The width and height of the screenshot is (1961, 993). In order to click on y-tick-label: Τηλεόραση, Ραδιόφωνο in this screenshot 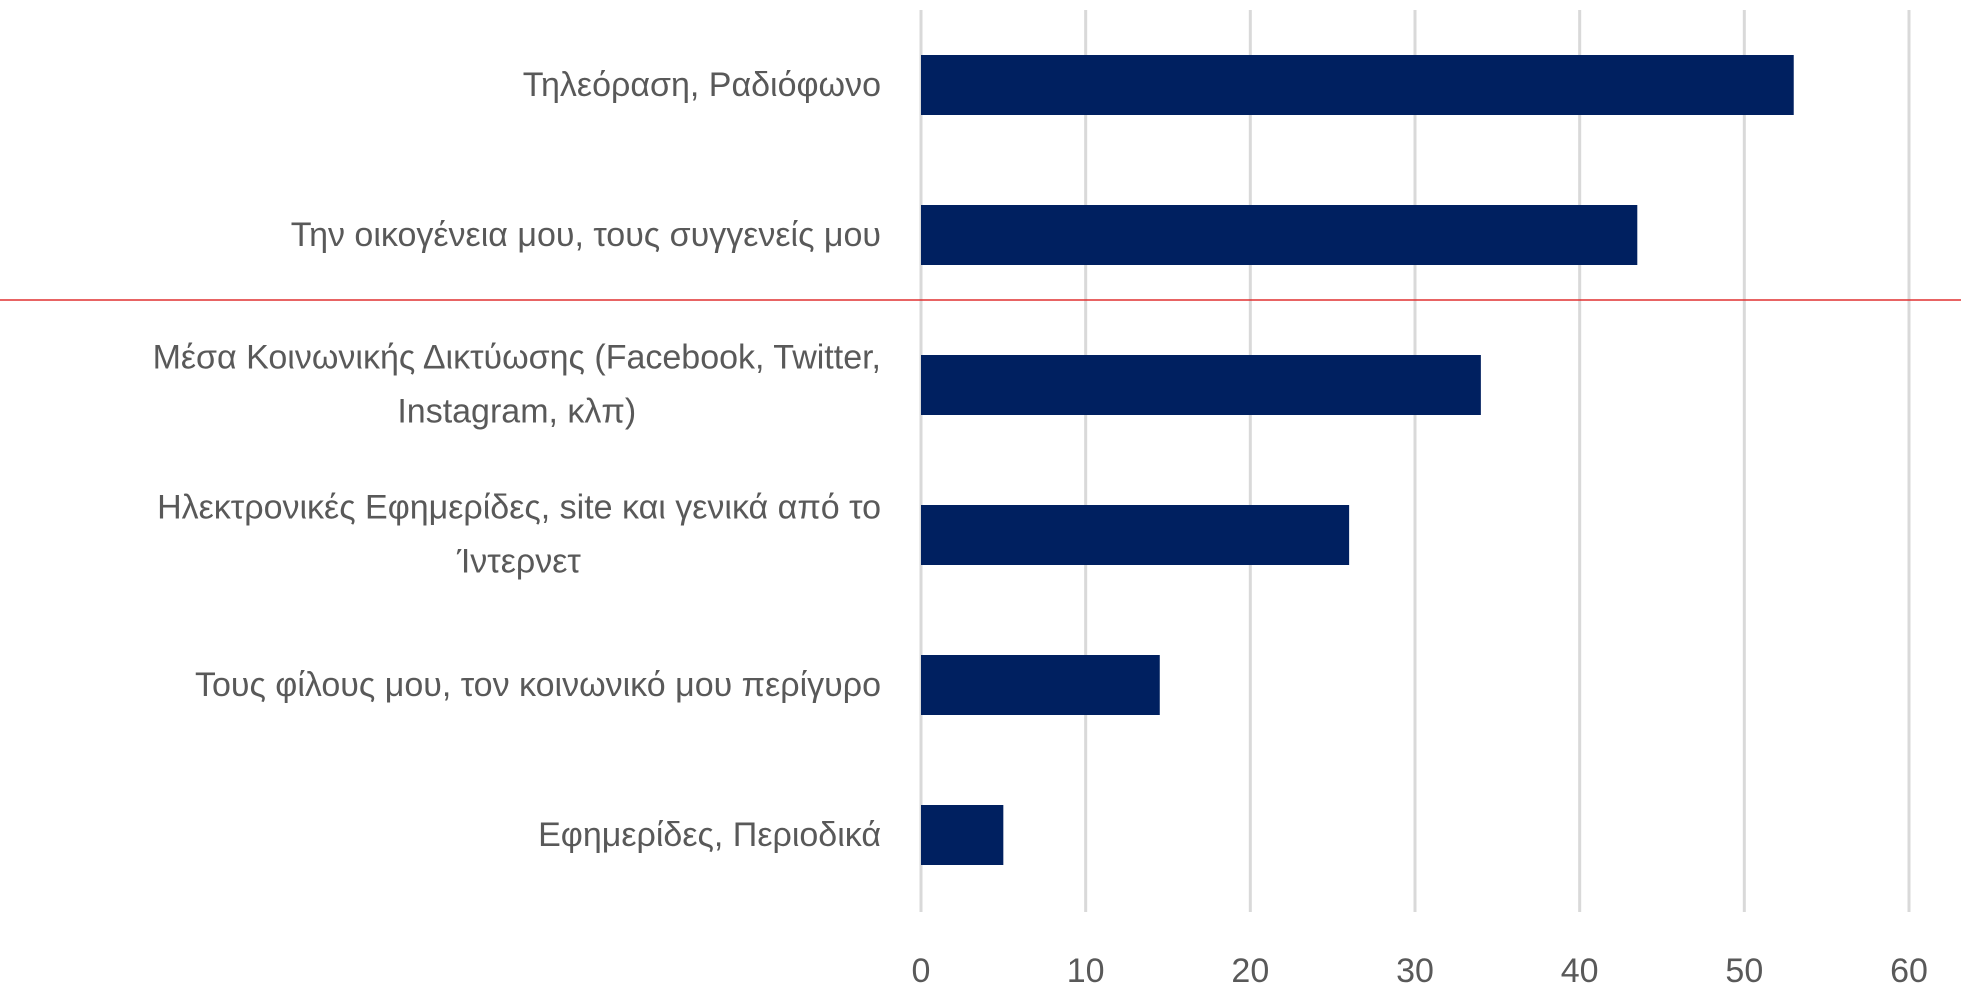, I will do `click(701, 84)`.